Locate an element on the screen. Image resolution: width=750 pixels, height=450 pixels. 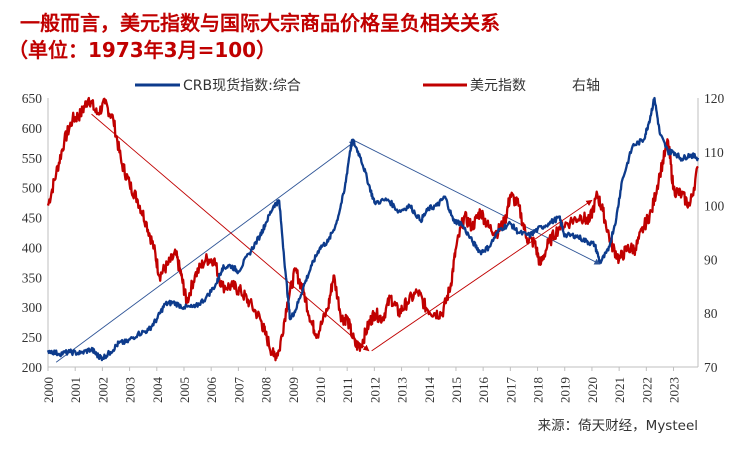
y-left-tick-label: 600 is located at coordinates (32, 128).